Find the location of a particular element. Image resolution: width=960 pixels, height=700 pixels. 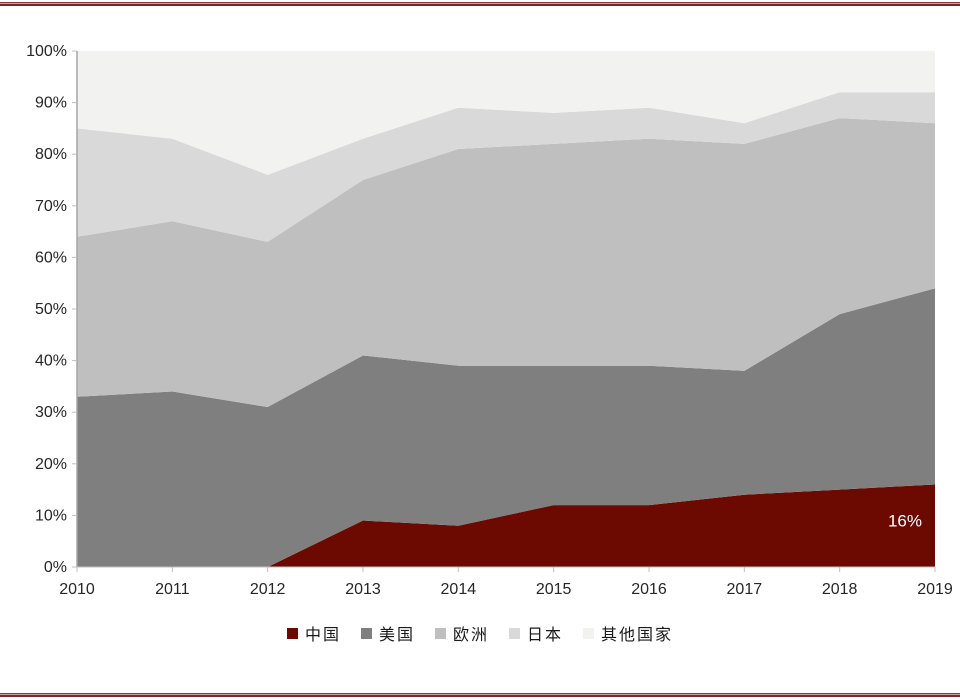

x-axis-label: 2019 is located at coordinates (935, 589).